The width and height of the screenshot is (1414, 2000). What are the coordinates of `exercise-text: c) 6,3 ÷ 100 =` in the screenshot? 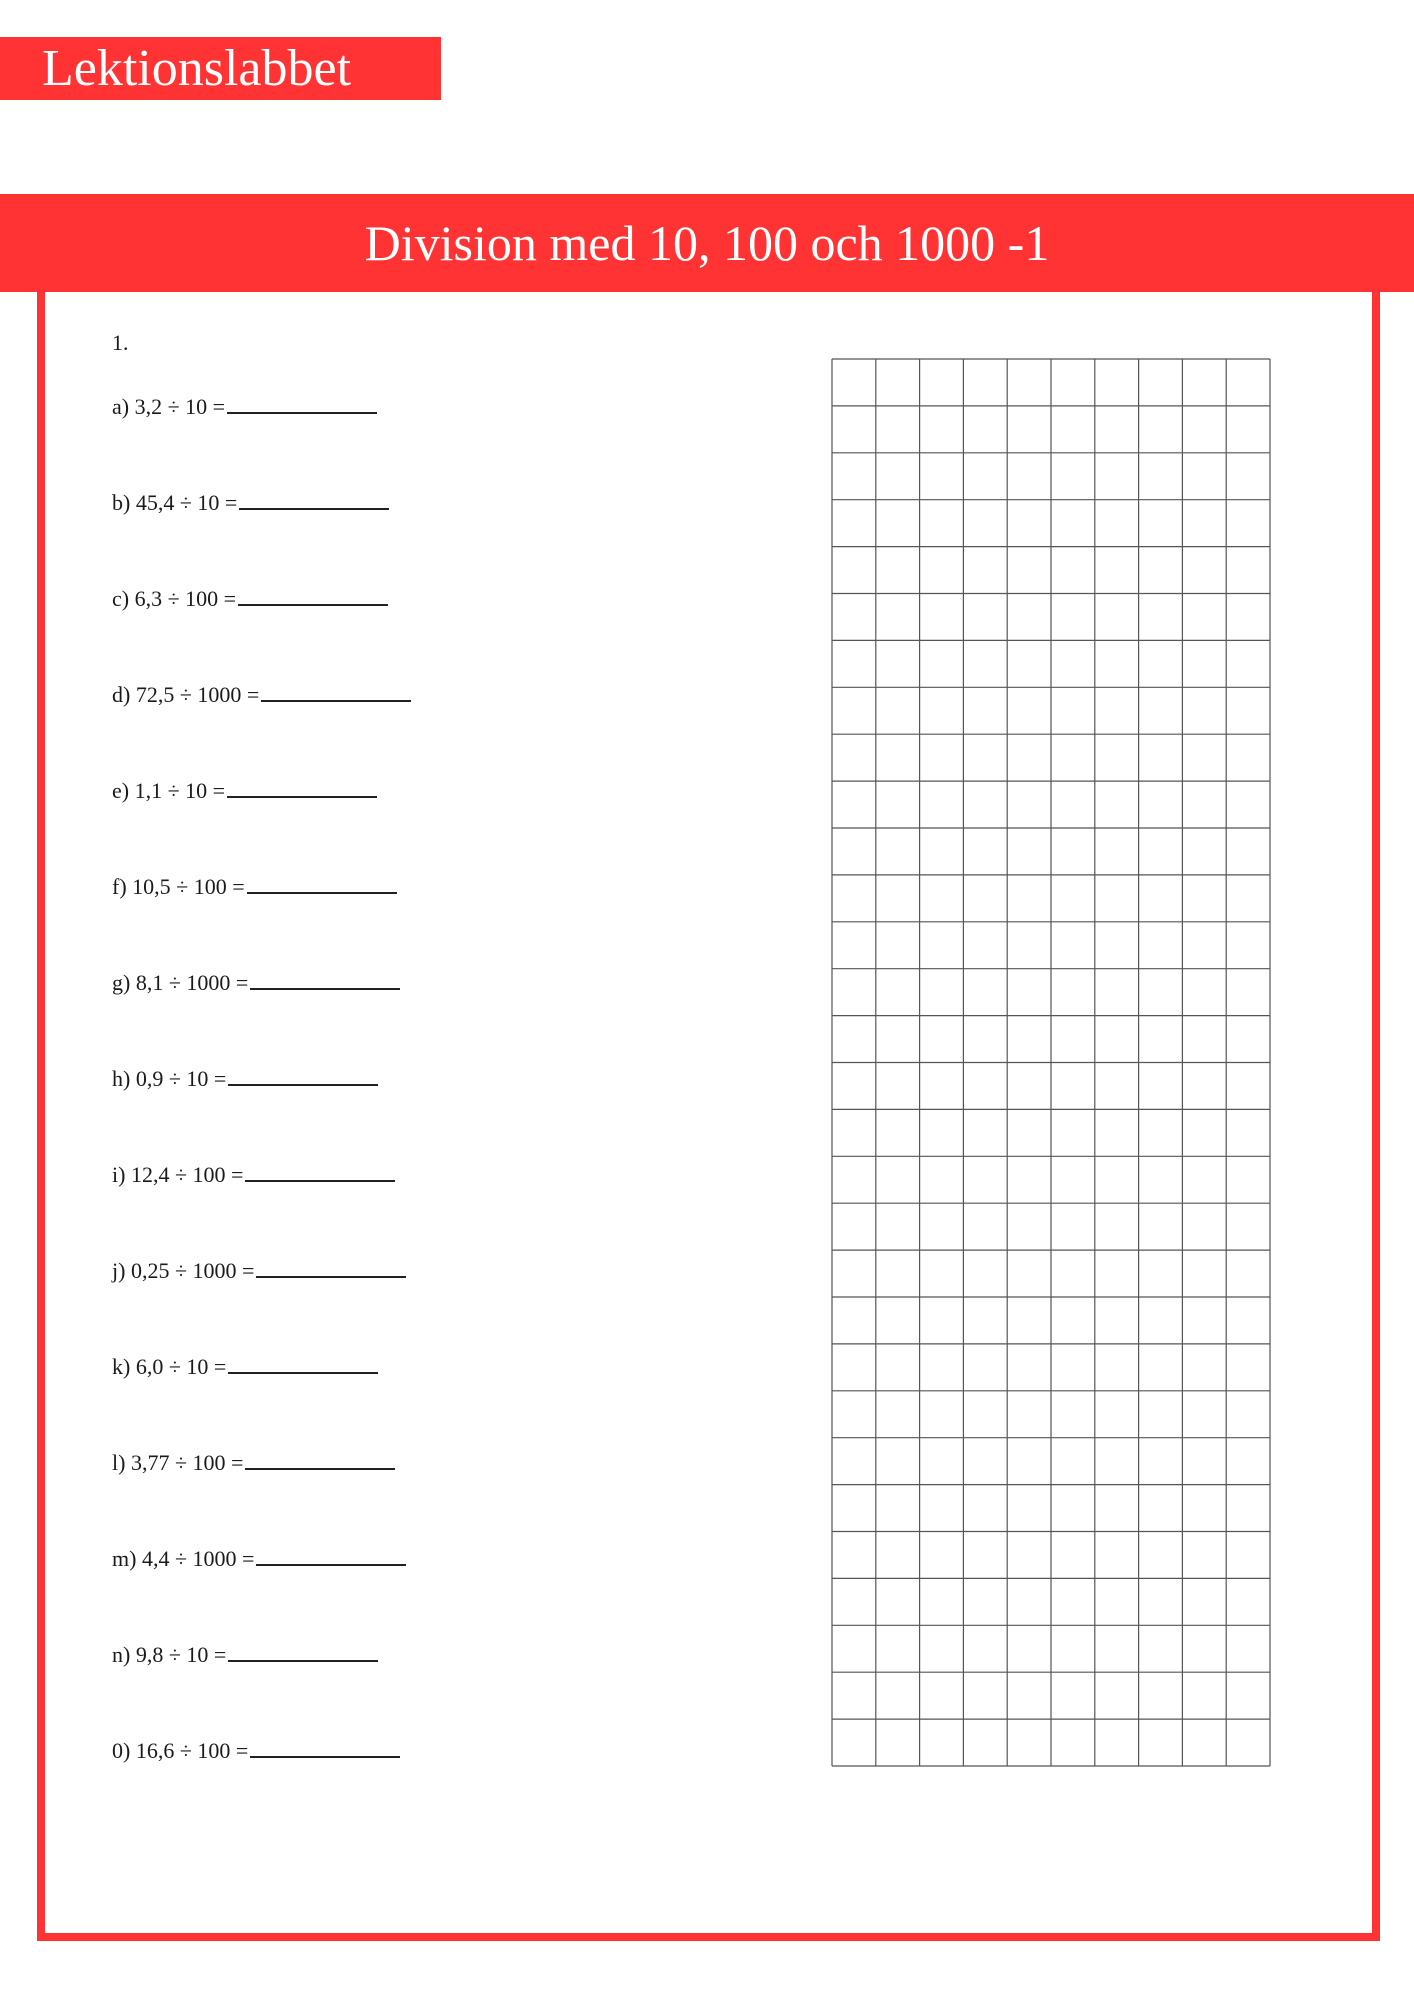 It's located at (174, 598).